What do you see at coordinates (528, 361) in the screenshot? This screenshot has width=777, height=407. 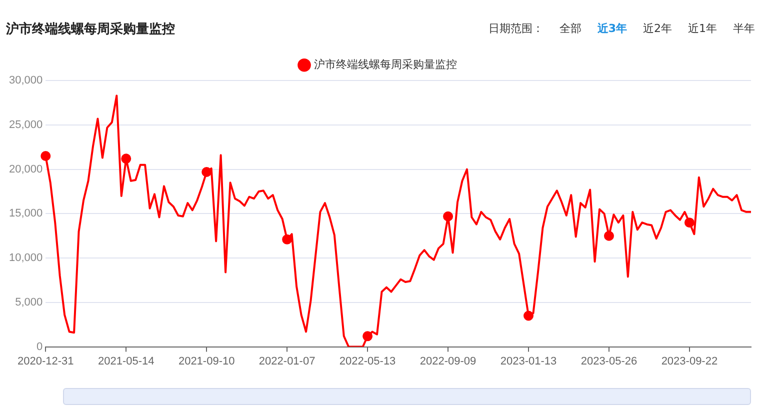 I see `x-tick-label: 2023-01-13` at bounding box center [528, 361].